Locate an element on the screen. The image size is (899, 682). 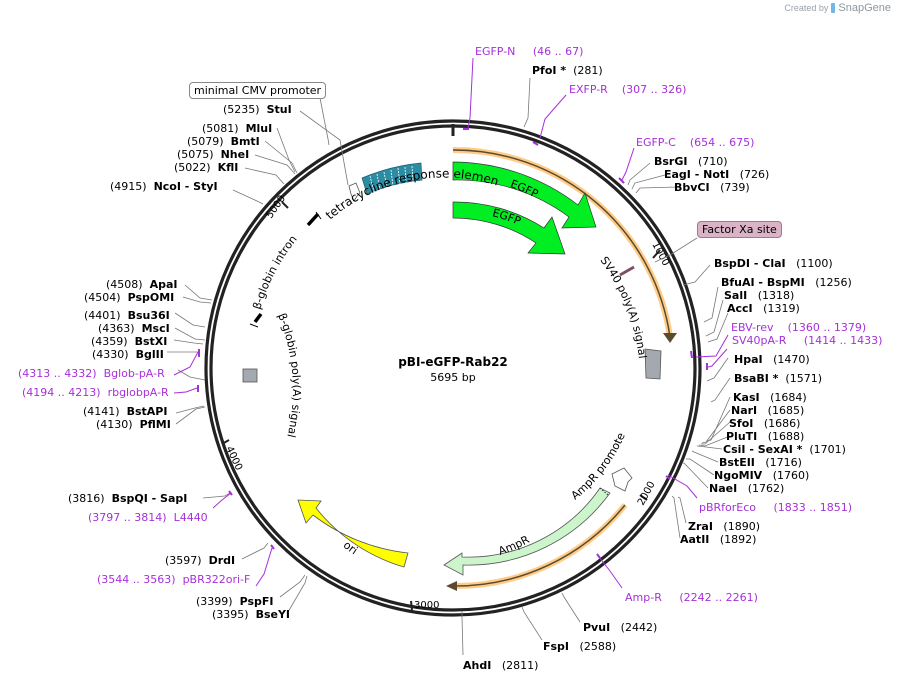
site-apai: (4508) ApaI is located at coordinates (142, 284).